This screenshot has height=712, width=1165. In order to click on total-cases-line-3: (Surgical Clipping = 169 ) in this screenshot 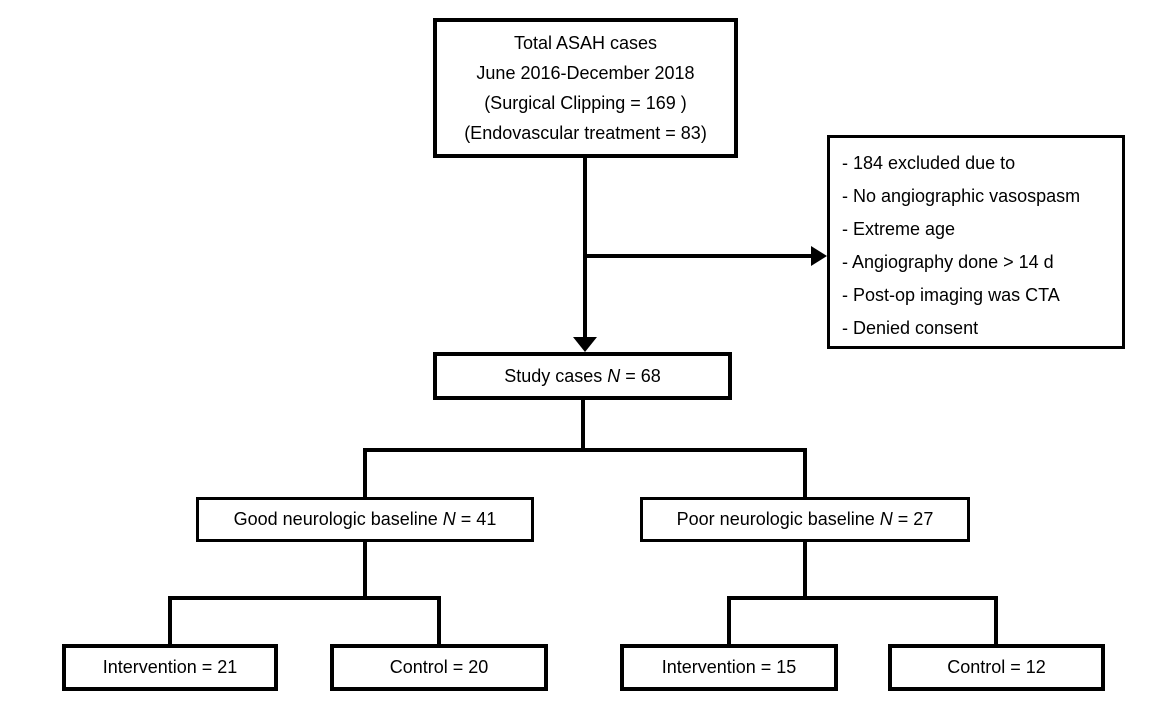, I will do `click(585, 103)`.